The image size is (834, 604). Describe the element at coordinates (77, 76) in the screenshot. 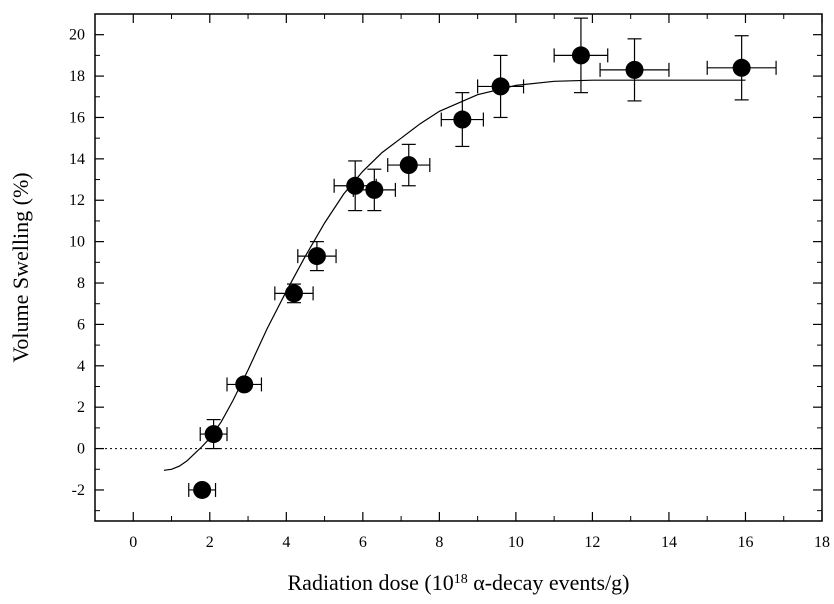

I see `y-tick-label: 18` at that location.